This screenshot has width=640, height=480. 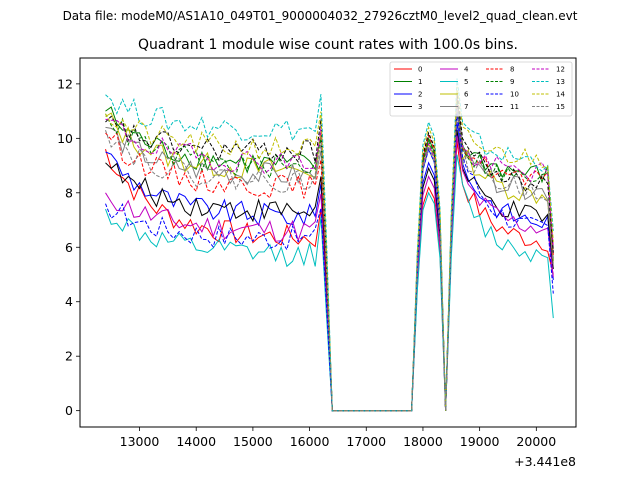 What do you see at coordinates (560, 70) in the screenshot?
I see `legend-label-12: 12` at bounding box center [560, 70].